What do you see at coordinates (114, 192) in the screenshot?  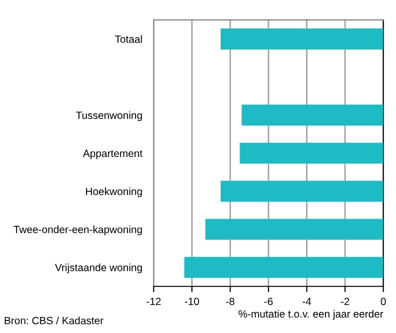 I see `y-tick-label: Hoekwoning` at bounding box center [114, 192].